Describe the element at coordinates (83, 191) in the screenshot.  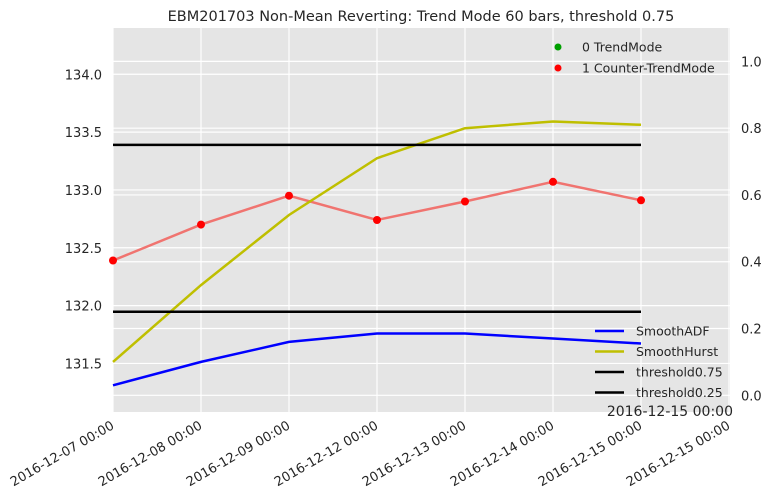
I see `y-left-tick-label: 133.0` at that location.